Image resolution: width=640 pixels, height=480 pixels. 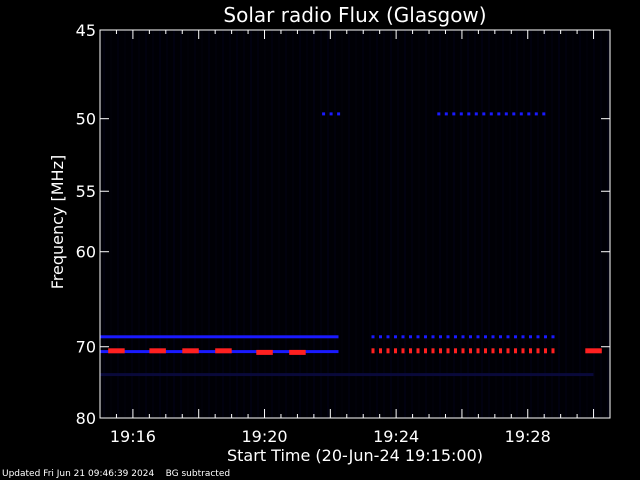 I want to click on y-tick-label: 55, so click(x=86, y=191).